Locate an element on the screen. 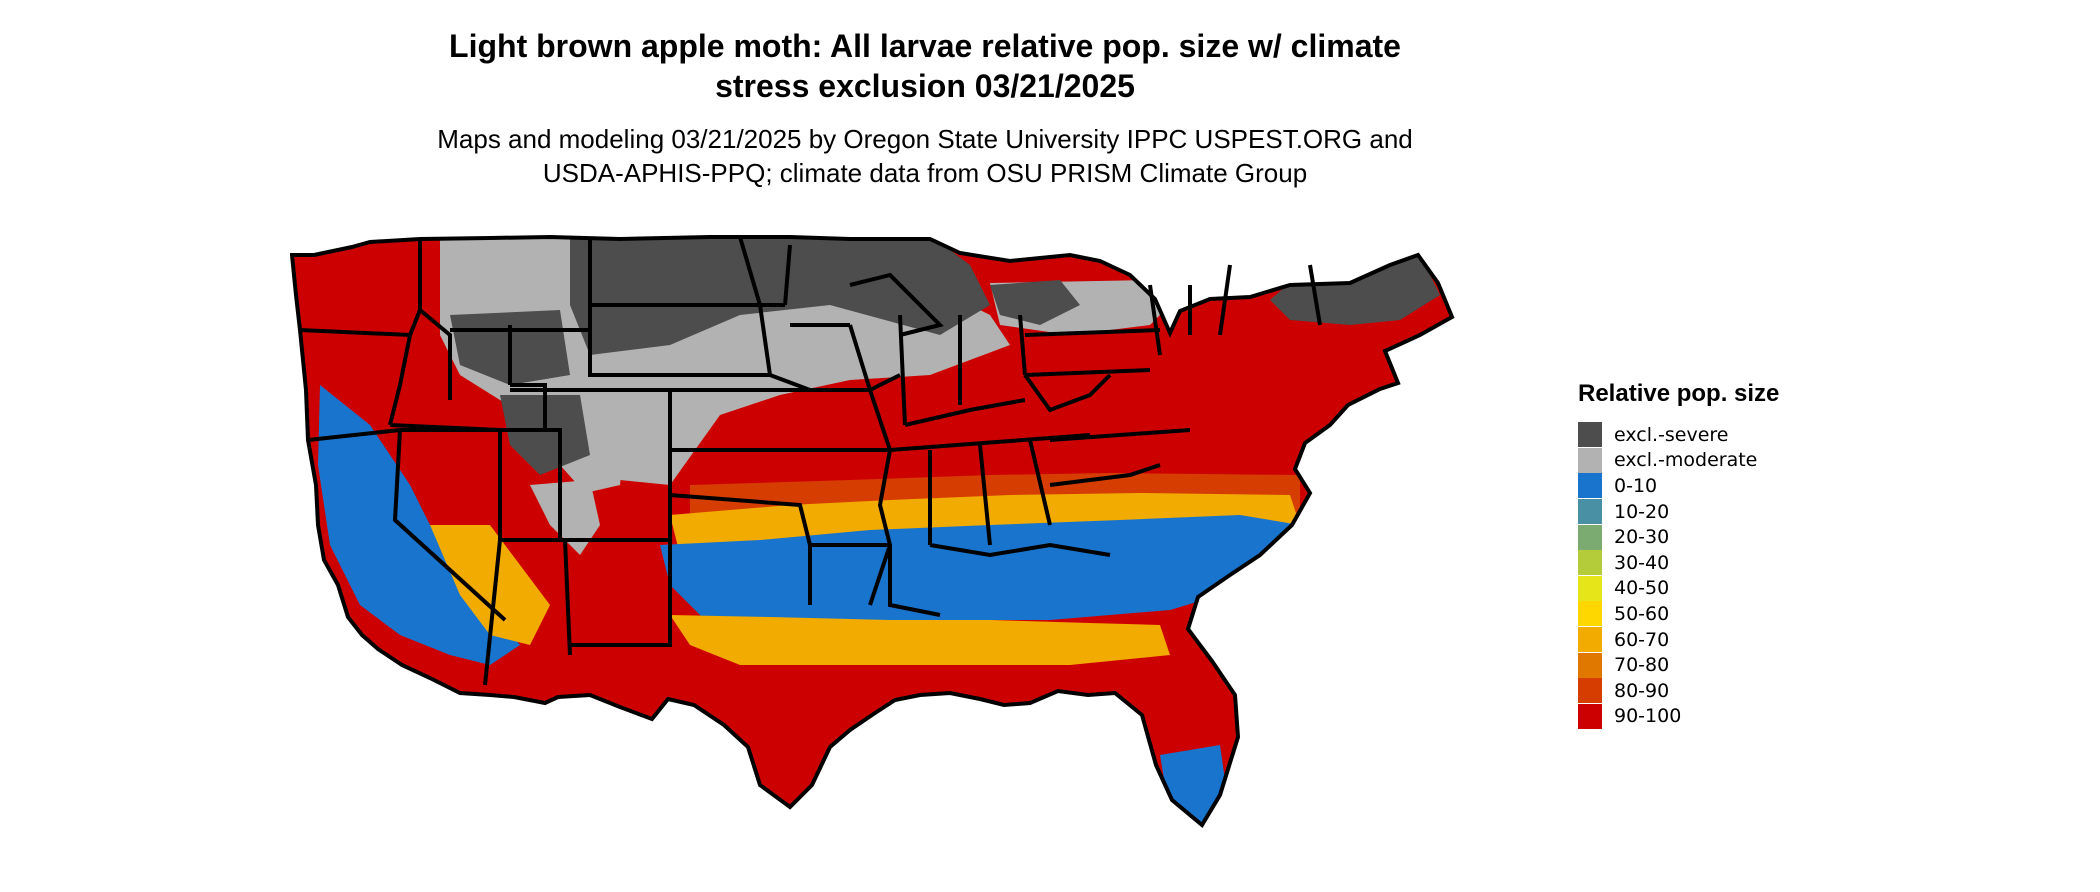 Image resolution: width=2100 pixels, height=892 pixels. legend-item: 90-100 is located at coordinates (1678, 716).